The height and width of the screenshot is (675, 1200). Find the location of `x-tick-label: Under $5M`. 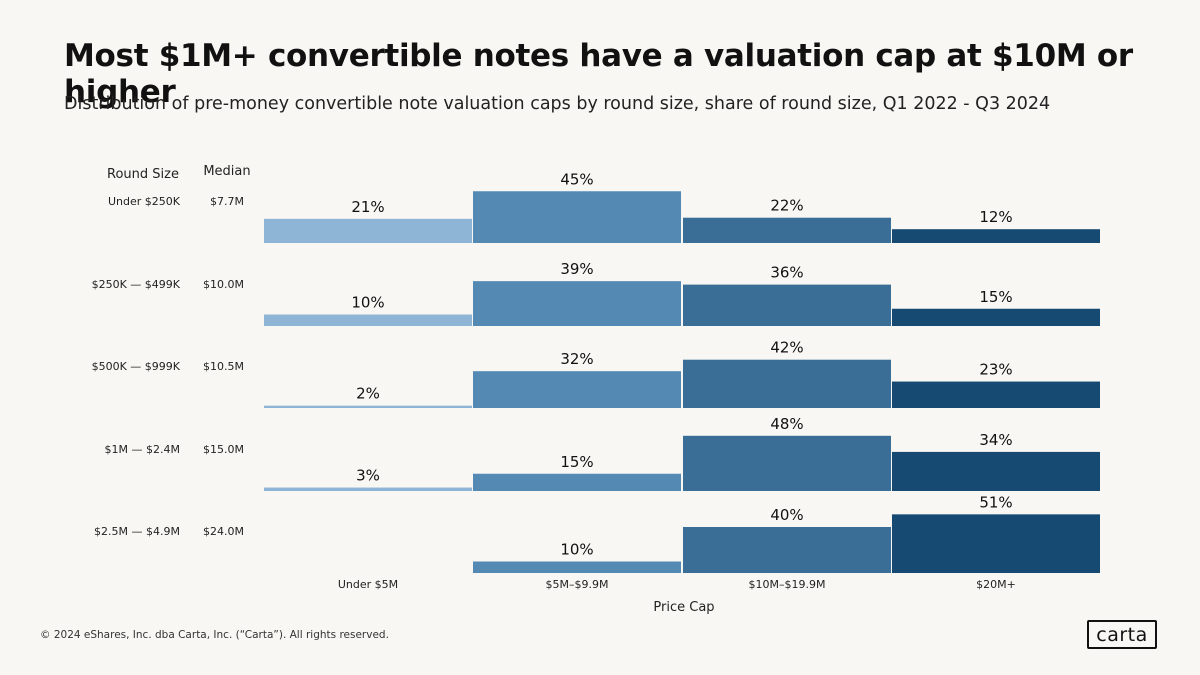

x-tick-label: Under $5M is located at coordinates (368, 584).